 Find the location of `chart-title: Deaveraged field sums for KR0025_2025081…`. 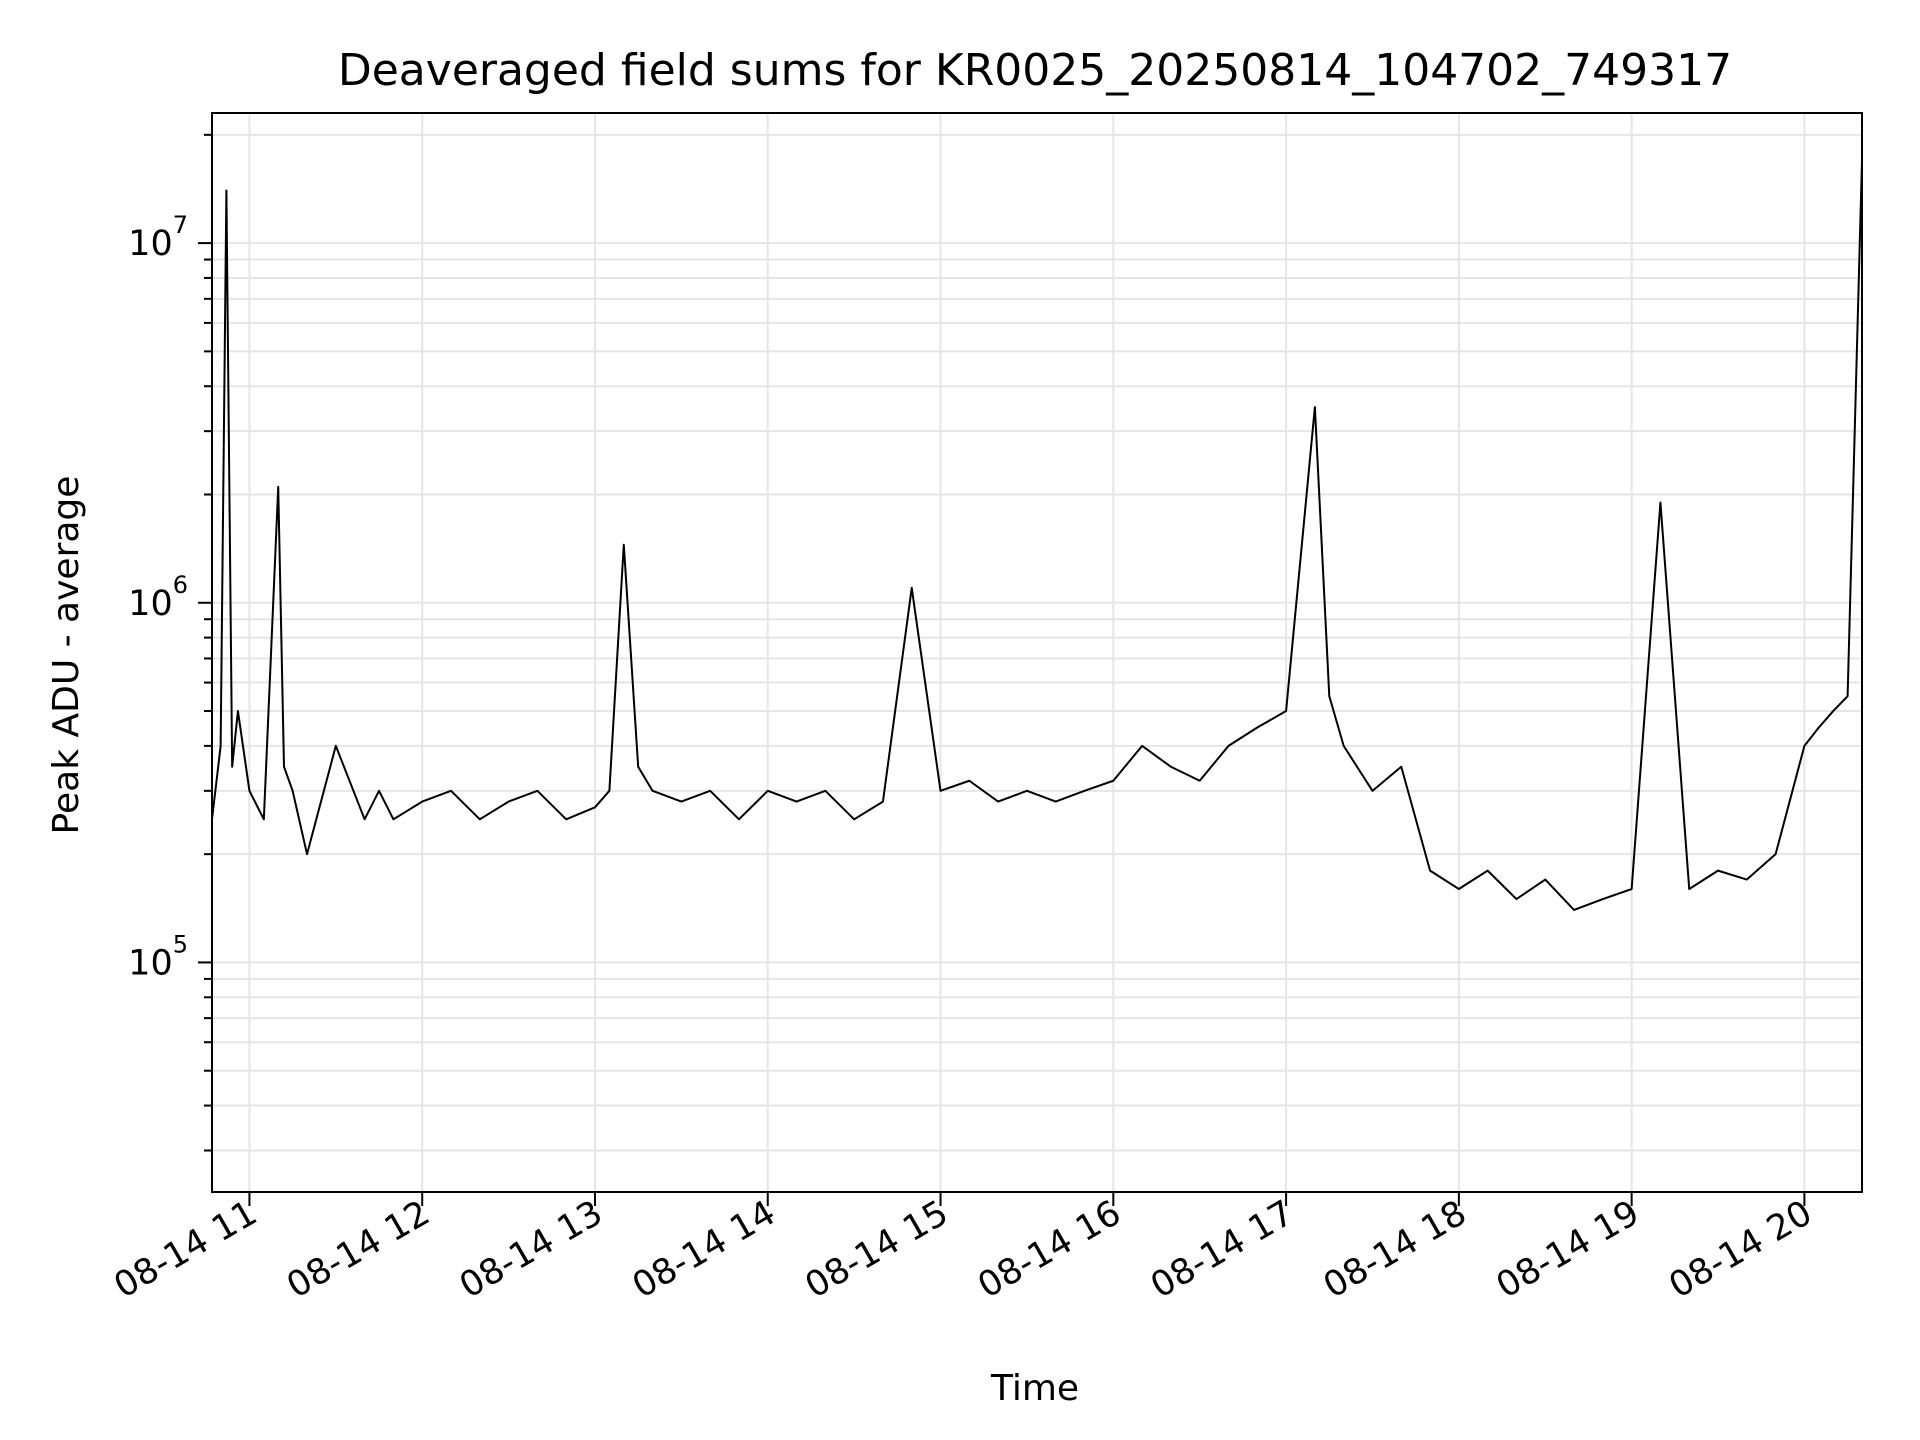

chart-title: Deaveraged field sums for KR0025_2025081… is located at coordinates (1035, 70).